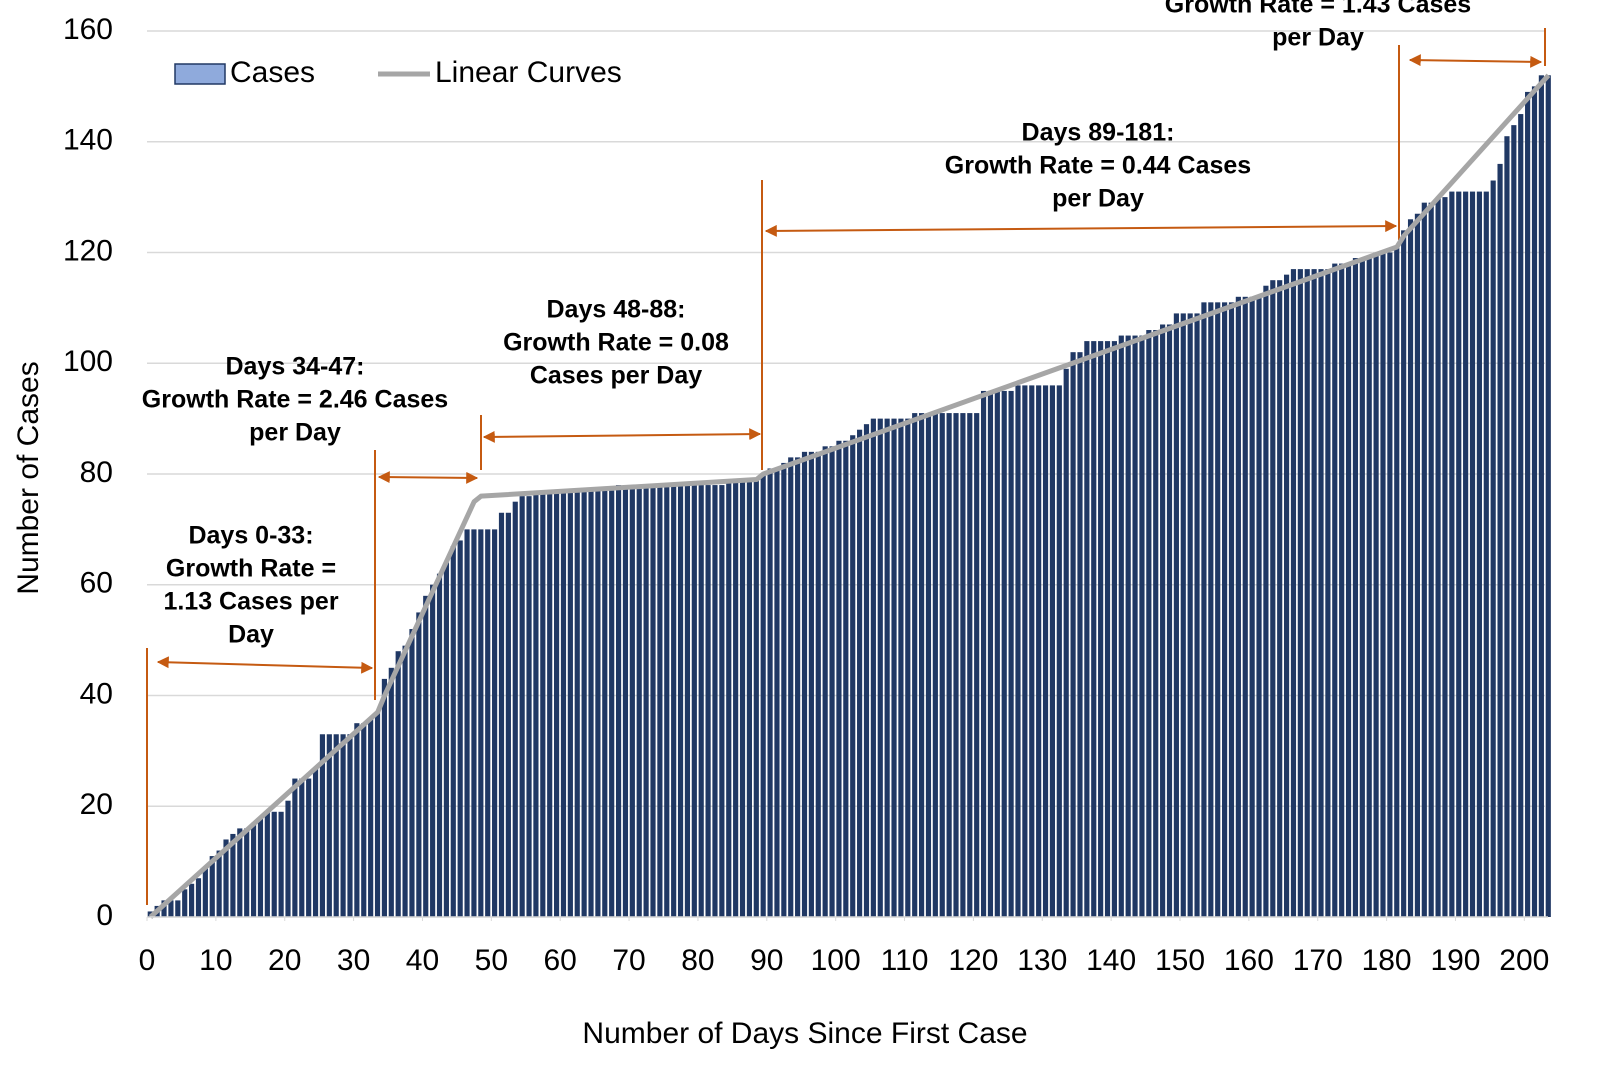 This screenshot has width=1600, height=1074. What do you see at coordinates (973, 960) in the screenshot?
I see `x-tick-label: 120` at bounding box center [973, 960].